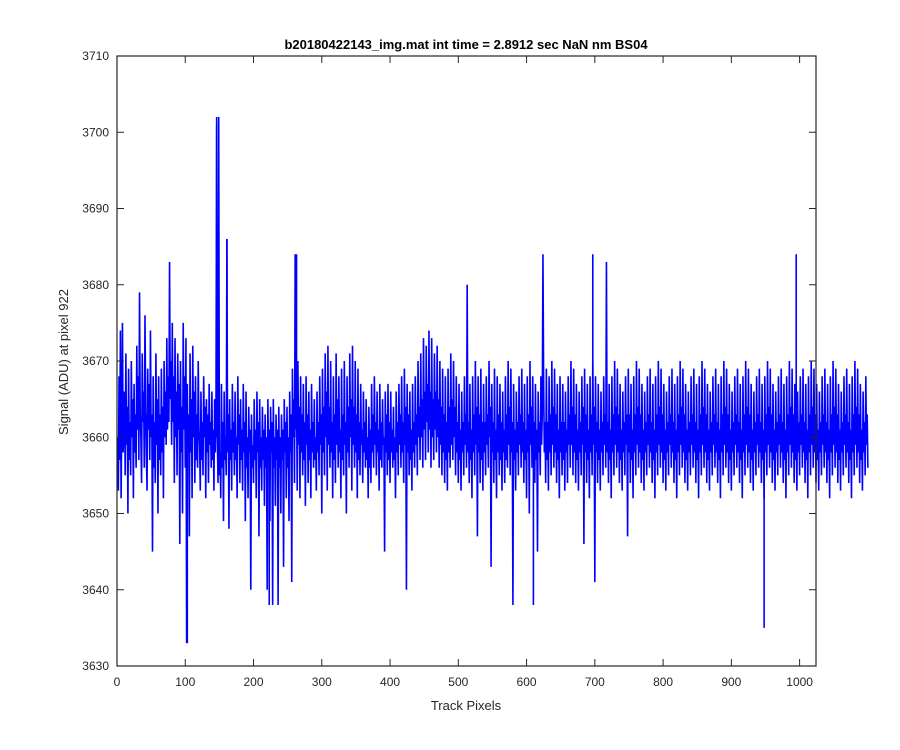 This screenshot has height=750, width=900. Describe the element at coordinates (95, 437) in the screenshot. I see `y-tick-label-3: 3660` at that location.